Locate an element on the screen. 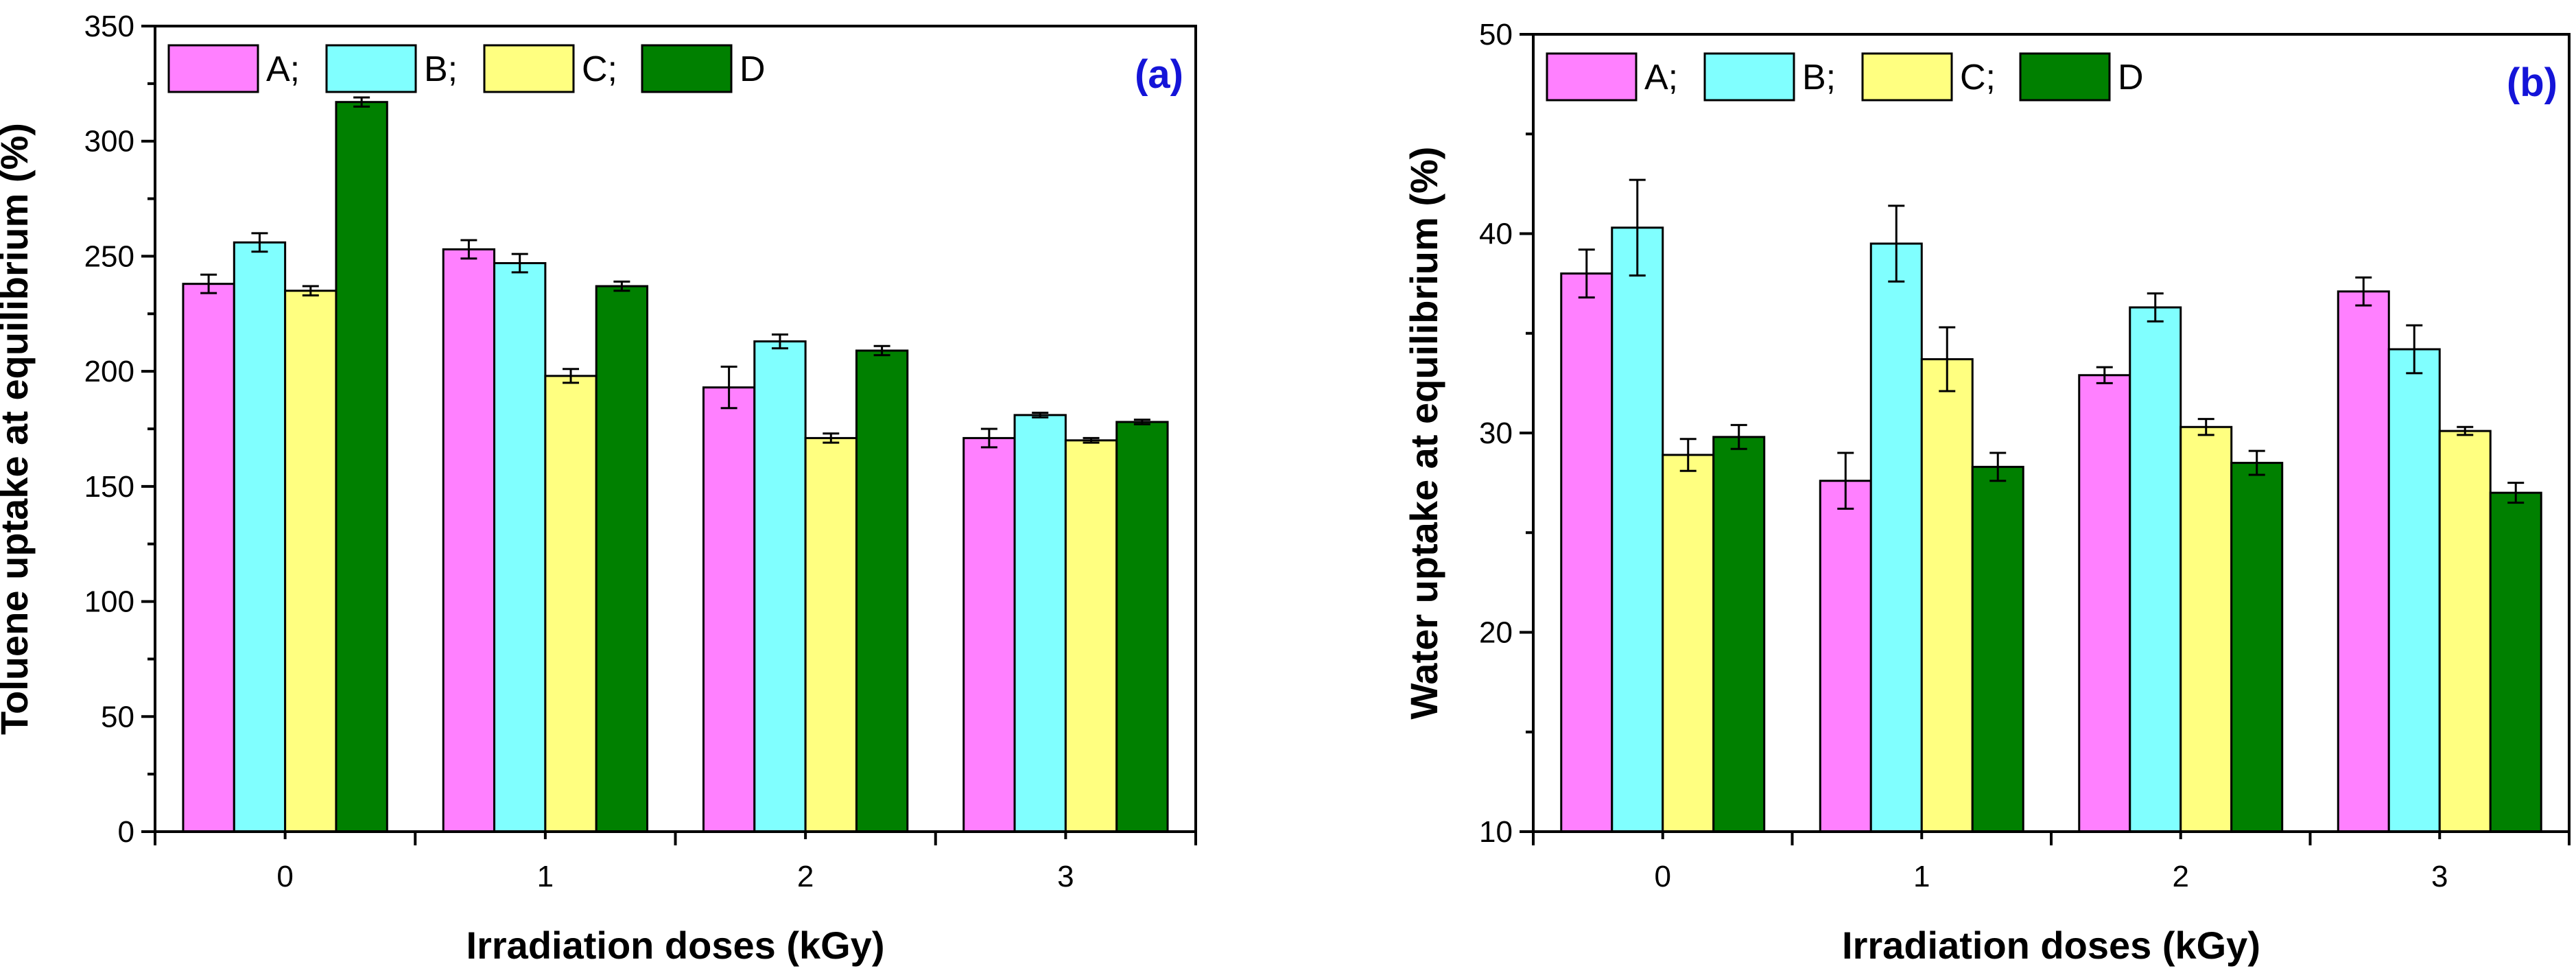  y-tick-label: 40 is located at coordinates (1496, 235).